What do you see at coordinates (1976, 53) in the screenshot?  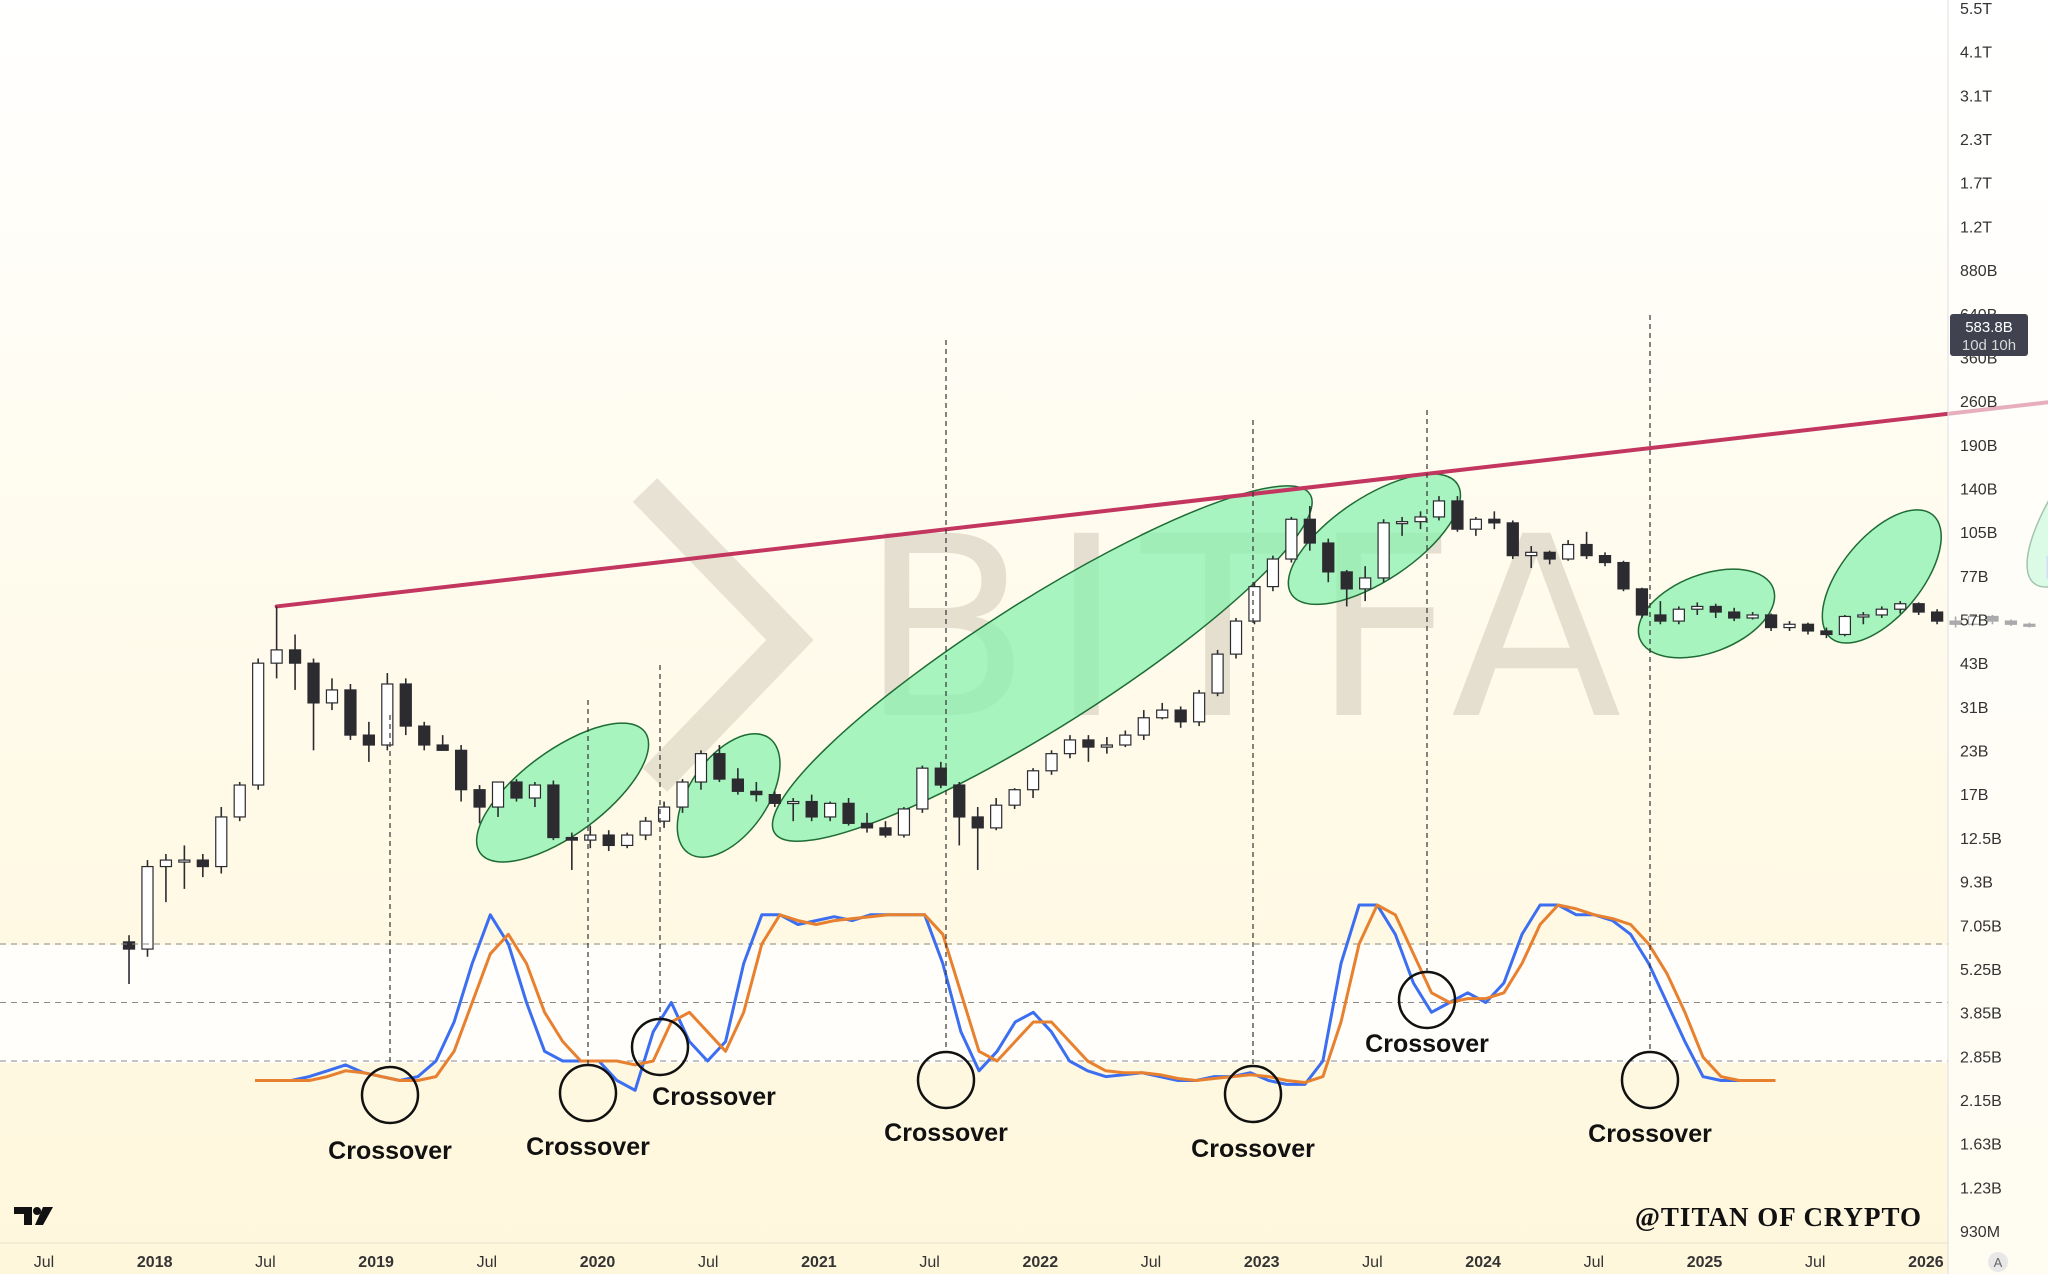 I see `y-tick-label: 4.1T` at bounding box center [1976, 53].